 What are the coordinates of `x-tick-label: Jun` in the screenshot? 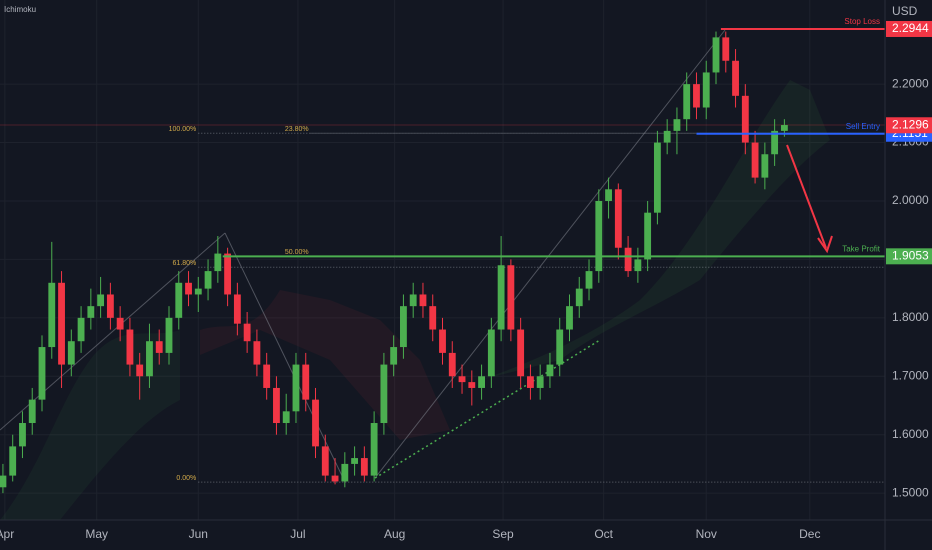 It's located at (198, 534).